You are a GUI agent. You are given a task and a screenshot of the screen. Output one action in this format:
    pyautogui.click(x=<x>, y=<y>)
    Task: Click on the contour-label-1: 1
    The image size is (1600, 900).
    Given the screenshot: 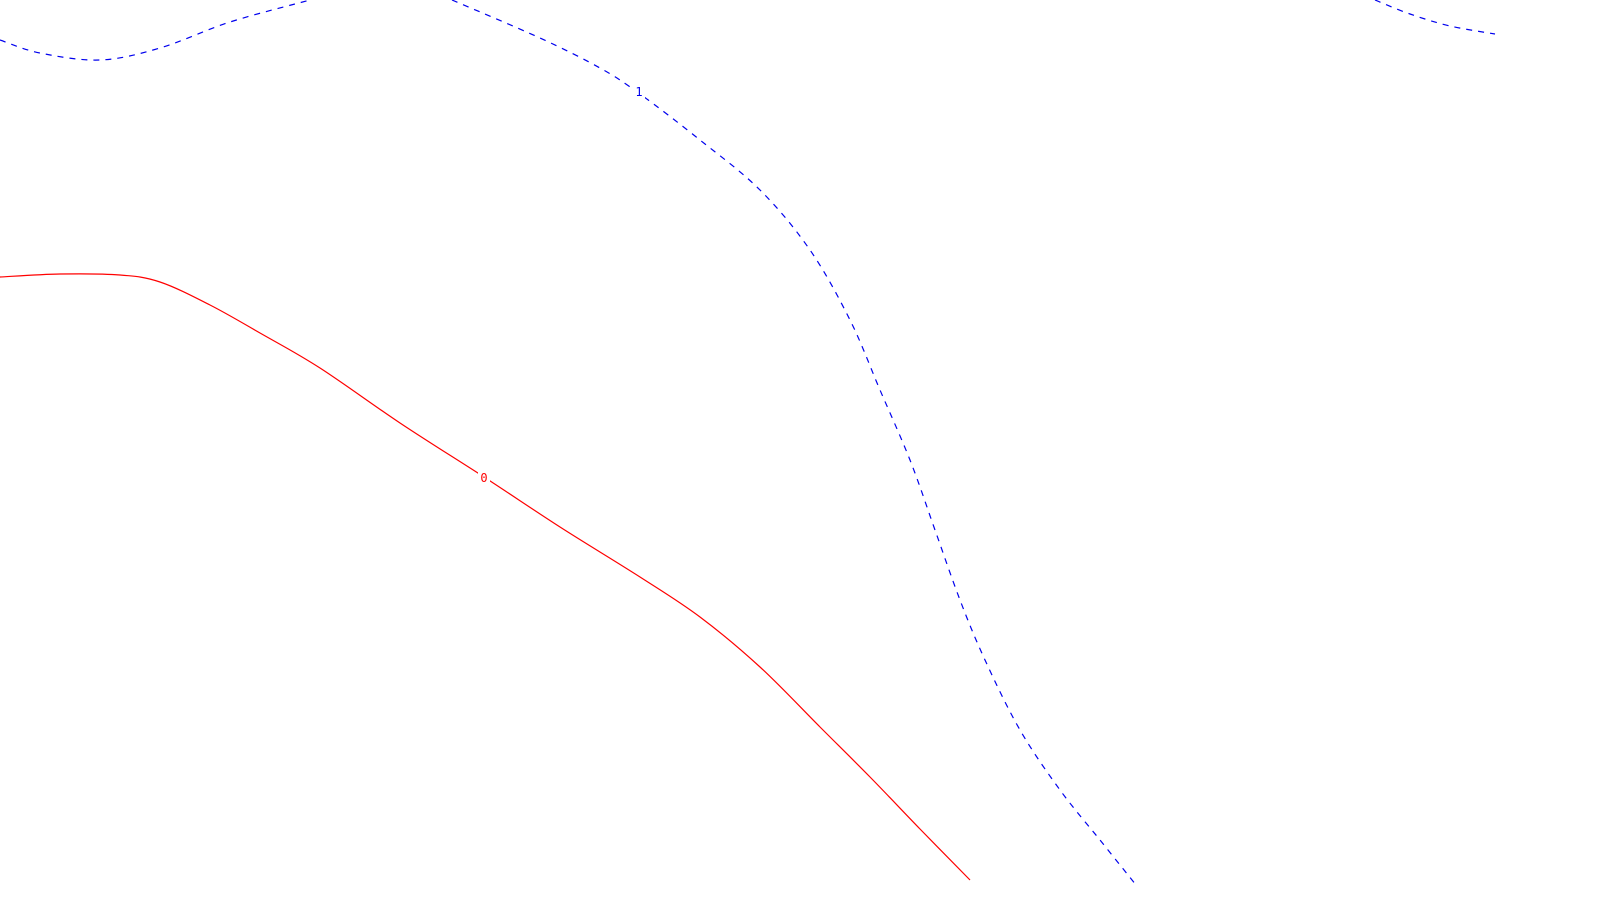 What is the action you would take?
    pyautogui.click(x=638, y=92)
    